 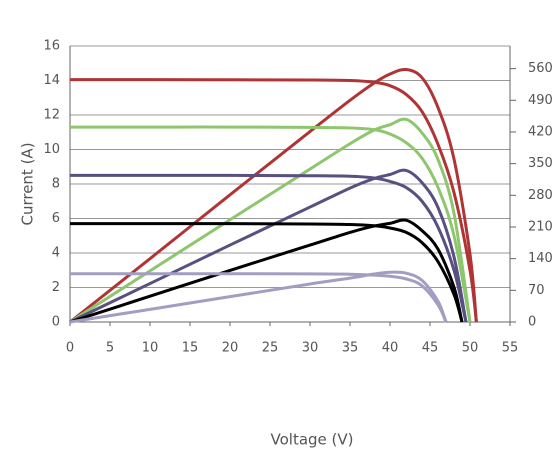 What do you see at coordinates (312, 440) in the screenshot?
I see `x-axis-title: Voltage (V)` at bounding box center [312, 440].